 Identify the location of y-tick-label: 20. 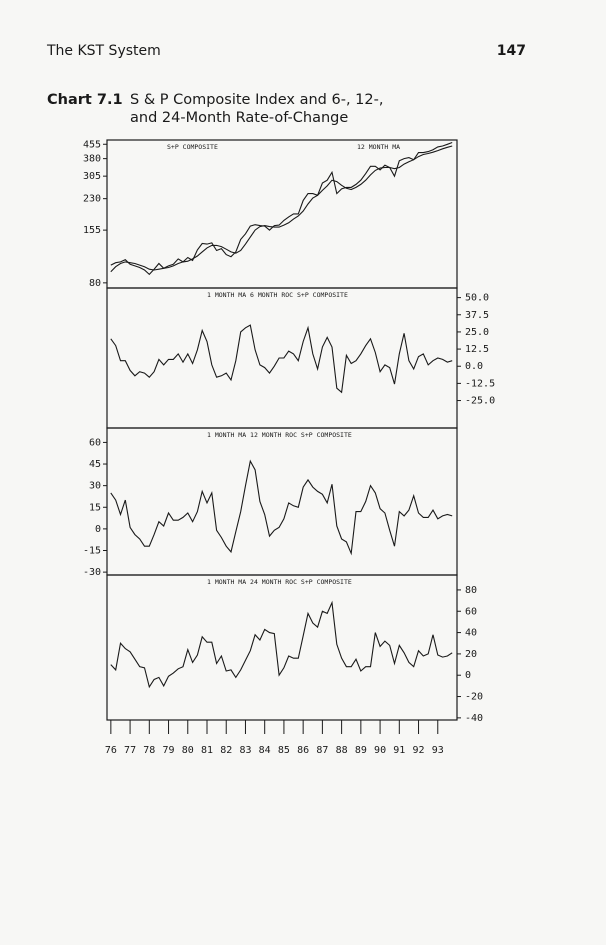
(471, 654).